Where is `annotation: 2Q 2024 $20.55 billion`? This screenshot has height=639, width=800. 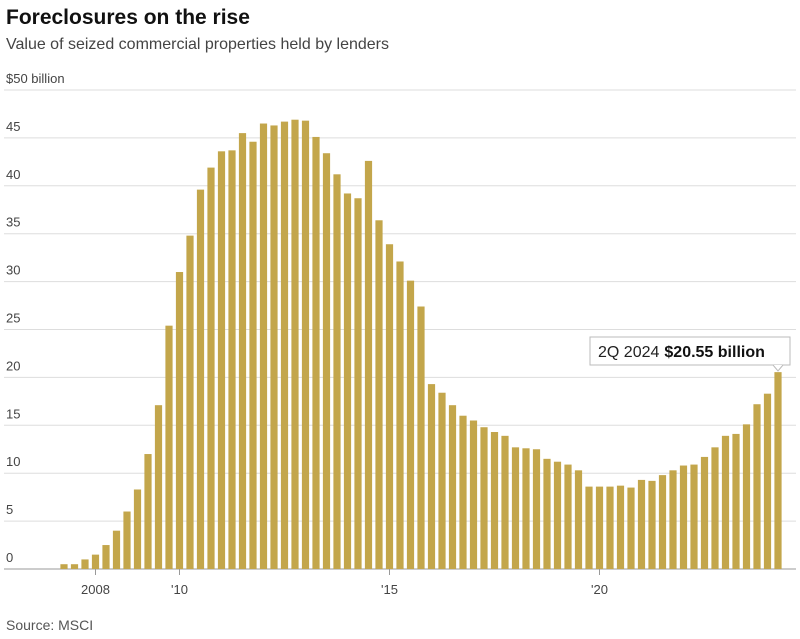 annotation: 2Q 2024 $20.55 billion is located at coordinates (690, 354).